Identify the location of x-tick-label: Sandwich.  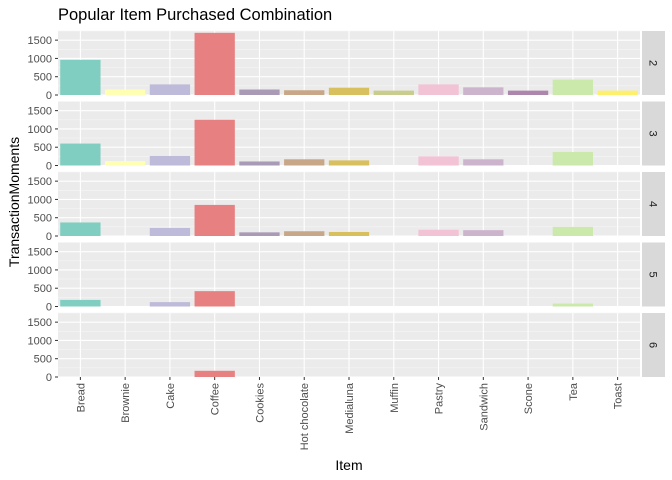
(484, 407).